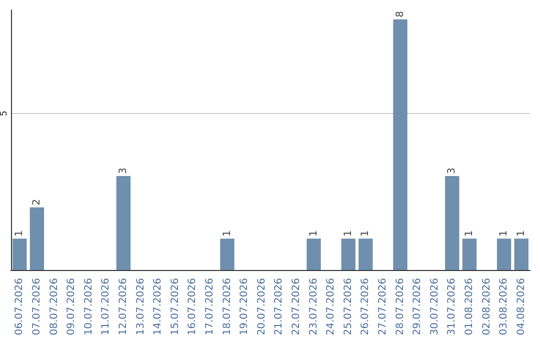  Describe the element at coordinates (469, 307) in the screenshot. I see `x-tick-label: 01.08.2026` at that location.